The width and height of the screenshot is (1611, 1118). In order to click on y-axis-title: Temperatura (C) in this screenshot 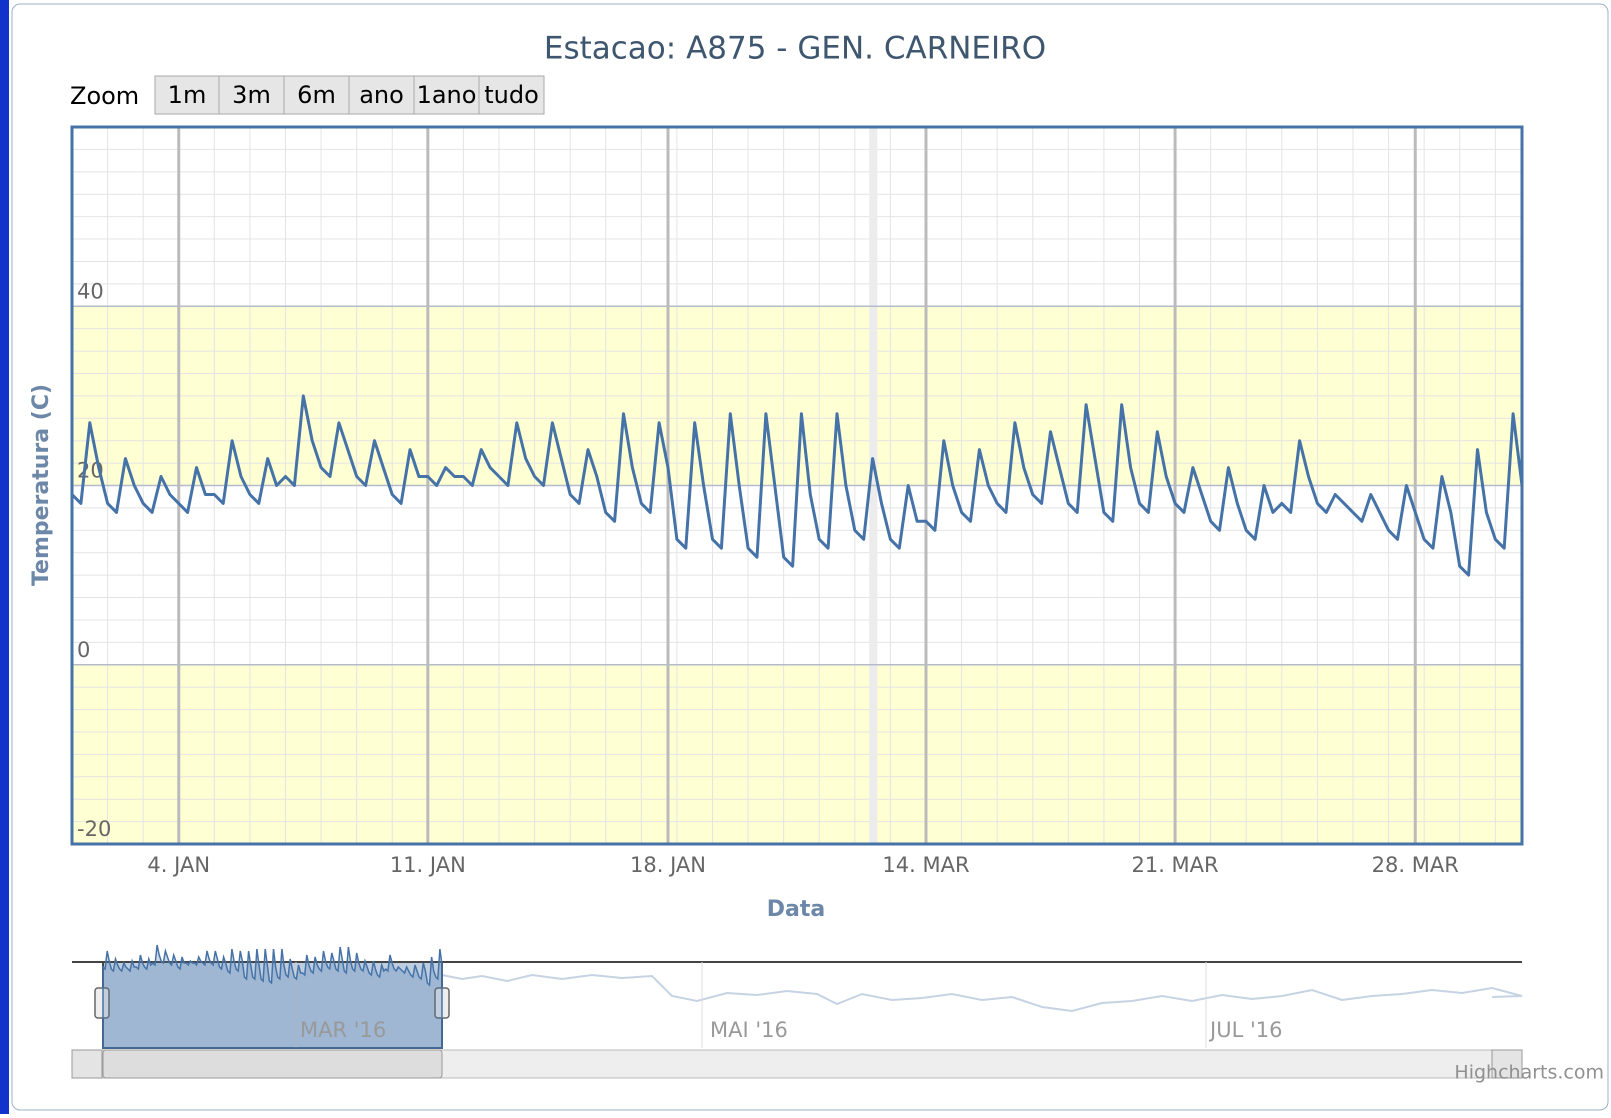, I will do `click(41, 485)`.